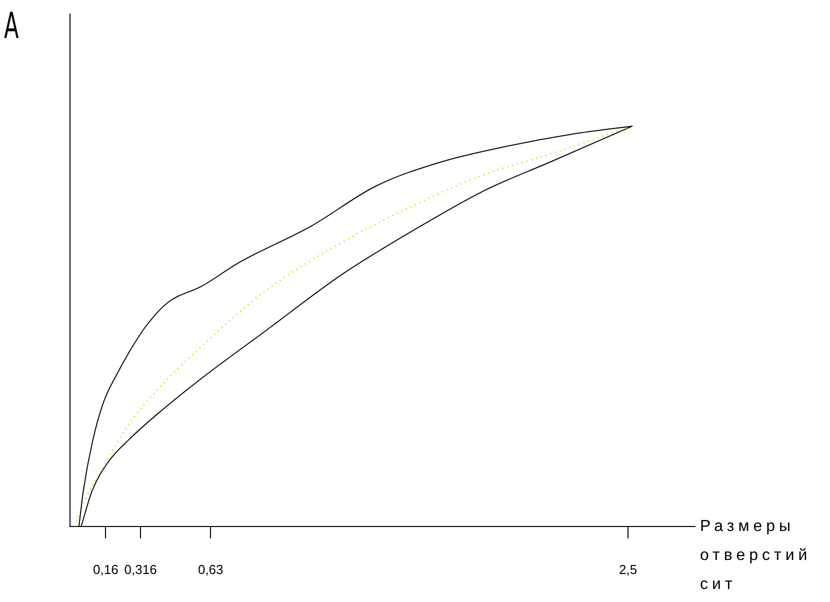 This screenshot has width=830, height=602. I want to click on x-tick-label: 2,5, so click(628, 569).